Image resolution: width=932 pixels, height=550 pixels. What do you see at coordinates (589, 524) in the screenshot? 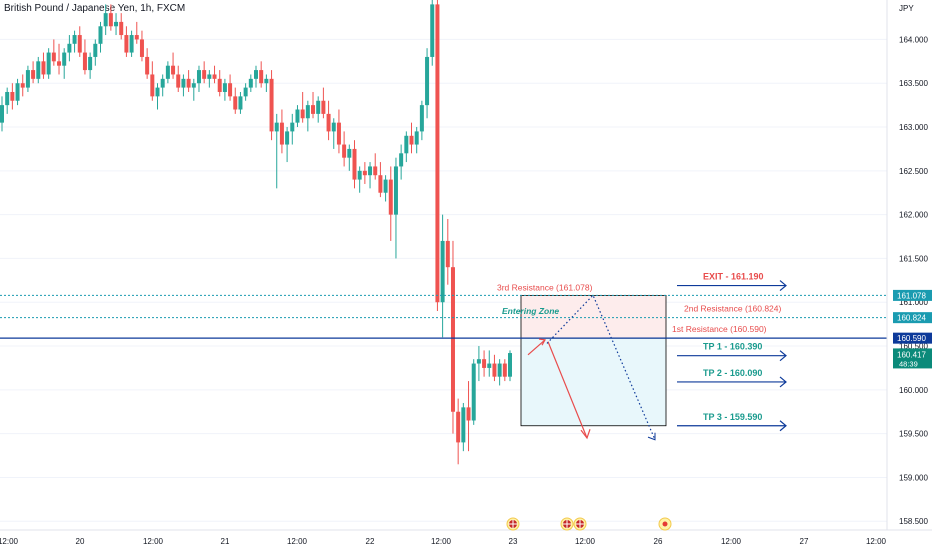
I see `economic-events` at bounding box center [589, 524].